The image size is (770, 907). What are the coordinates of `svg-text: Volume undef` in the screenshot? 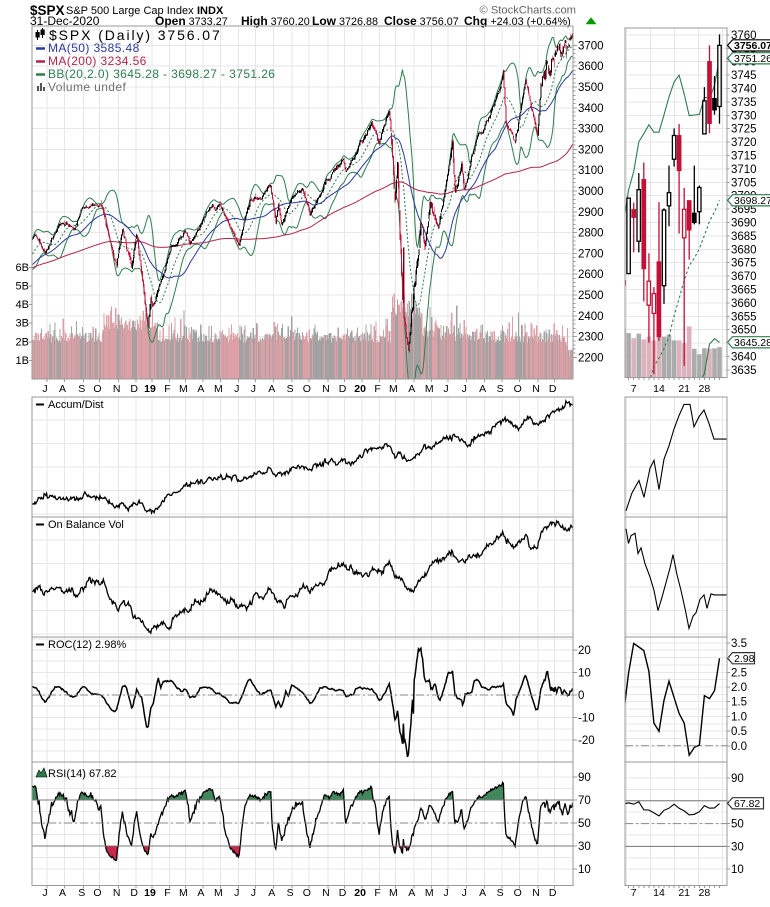 It's located at (87, 87).